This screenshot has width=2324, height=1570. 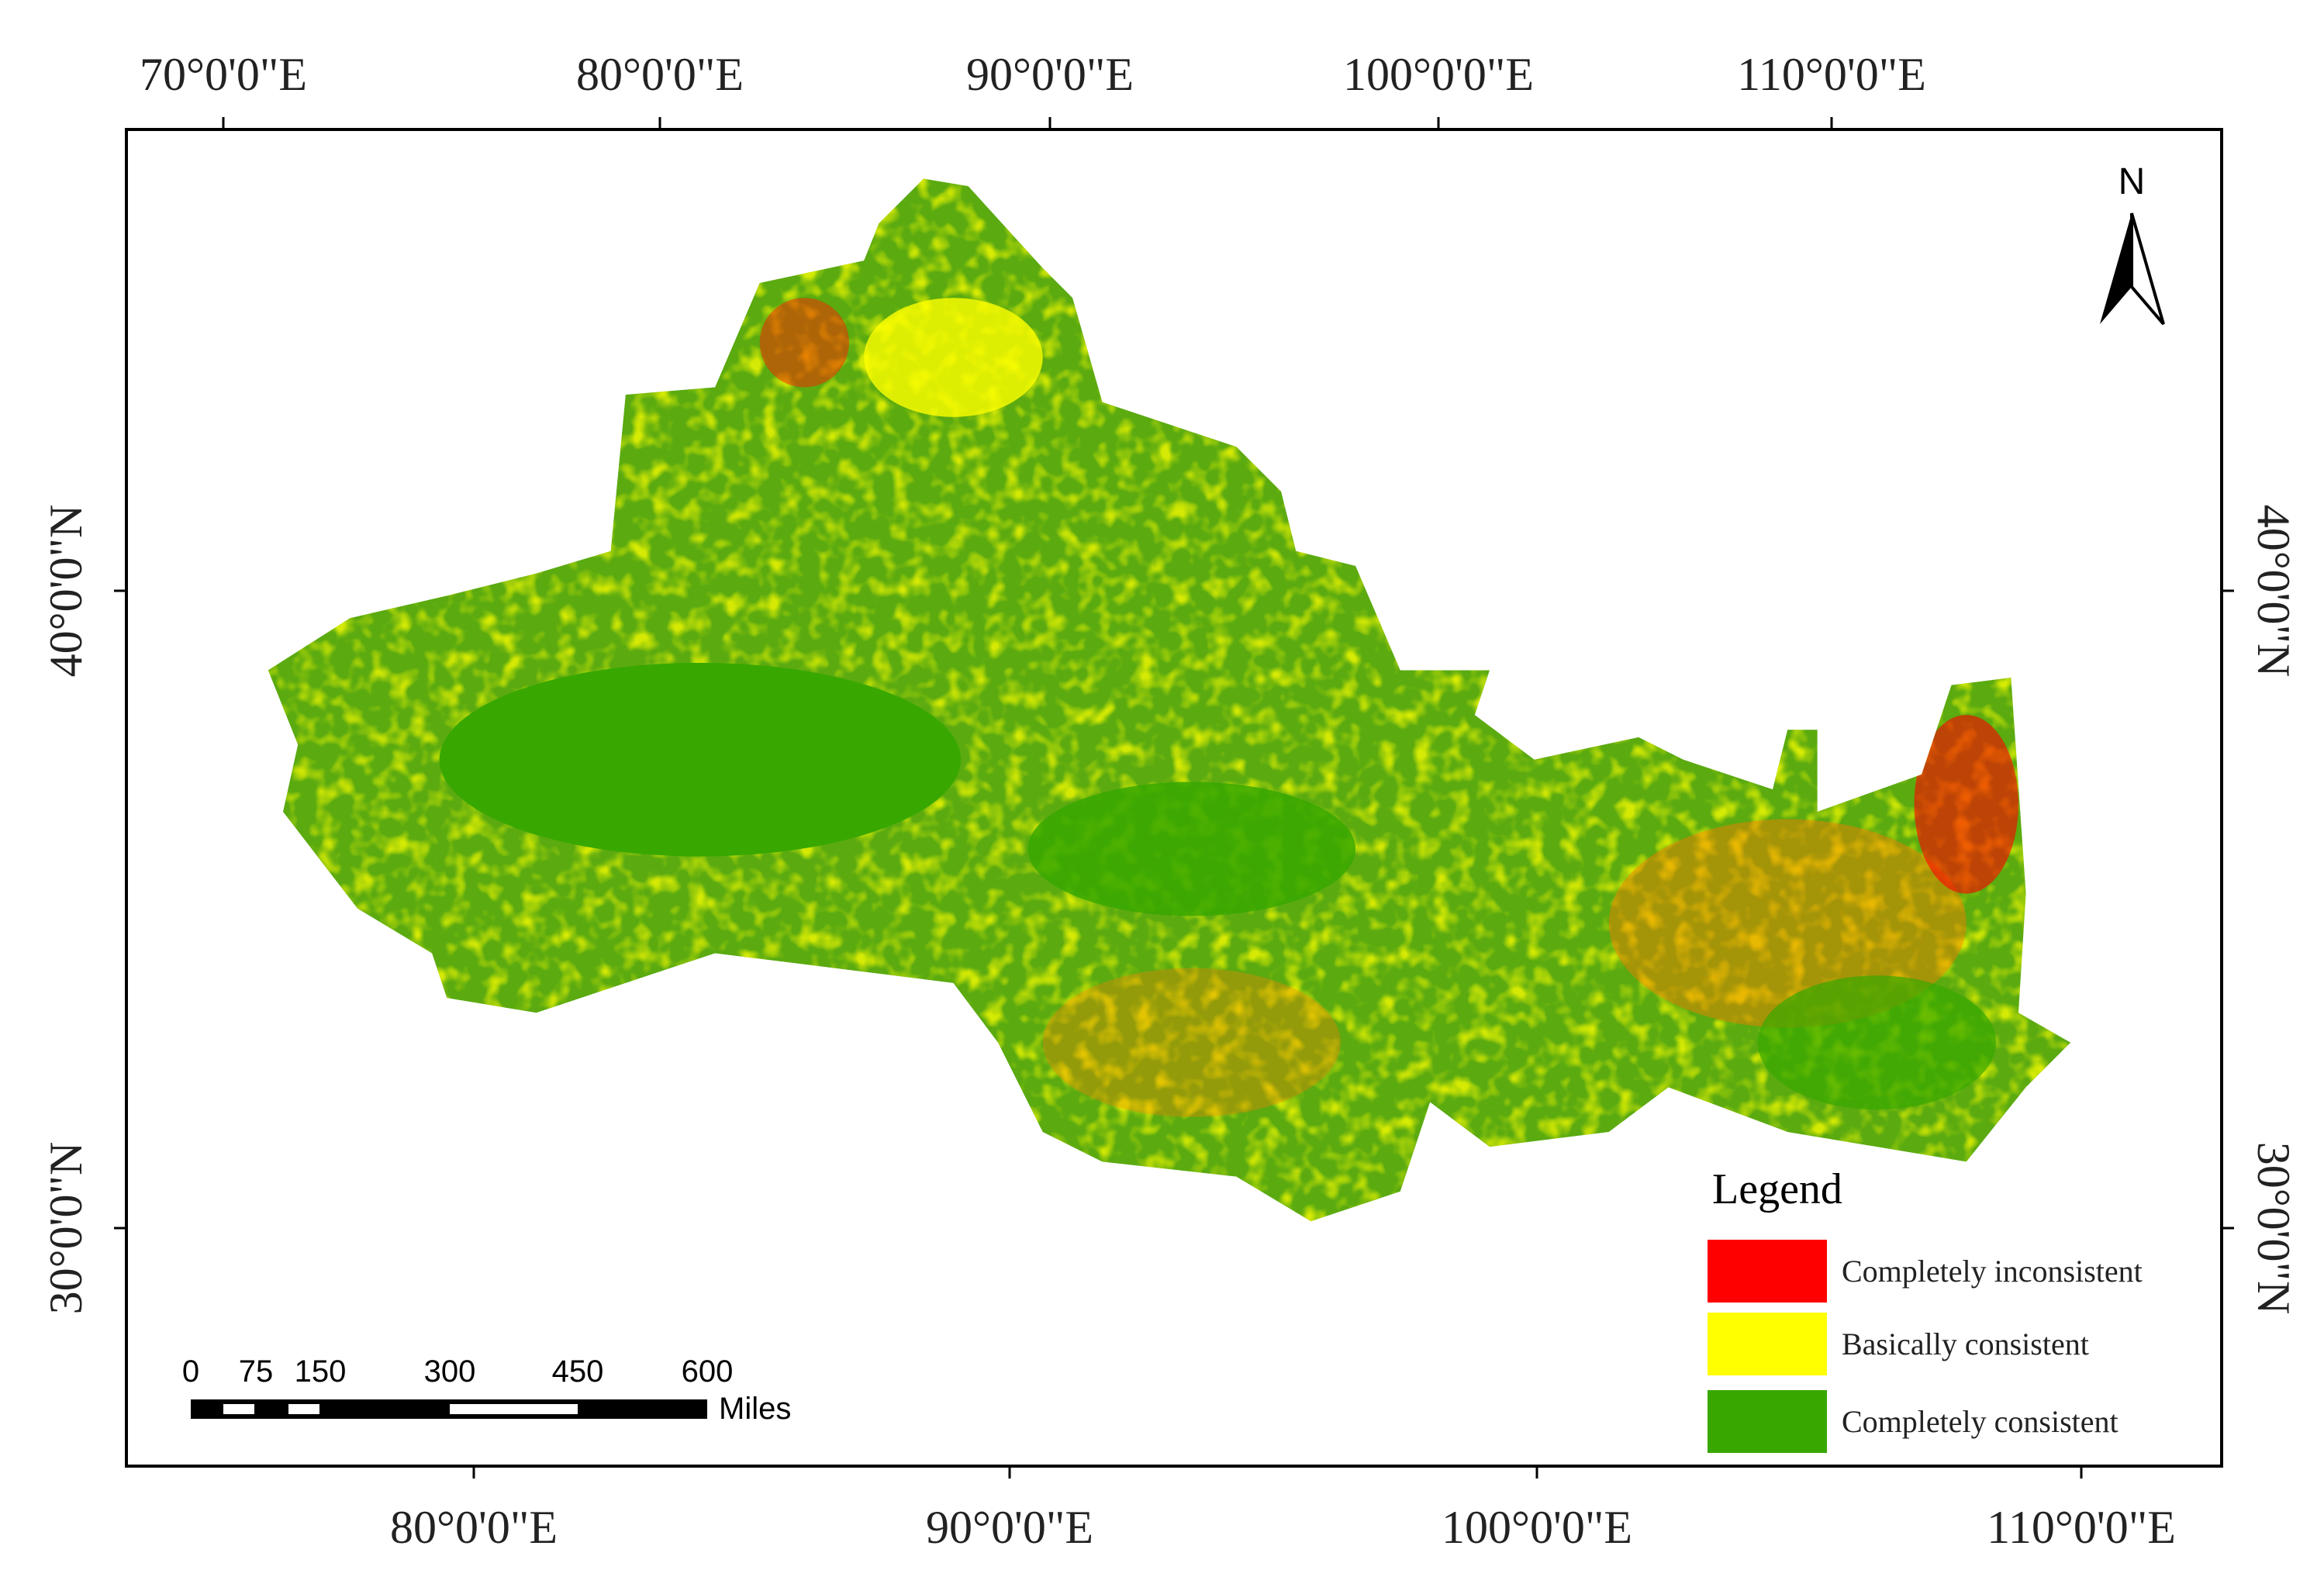 What do you see at coordinates (1537, 1527) in the screenshot?
I see `bottom-coord-label: 100°0'0"E` at bounding box center [1537, 1527].